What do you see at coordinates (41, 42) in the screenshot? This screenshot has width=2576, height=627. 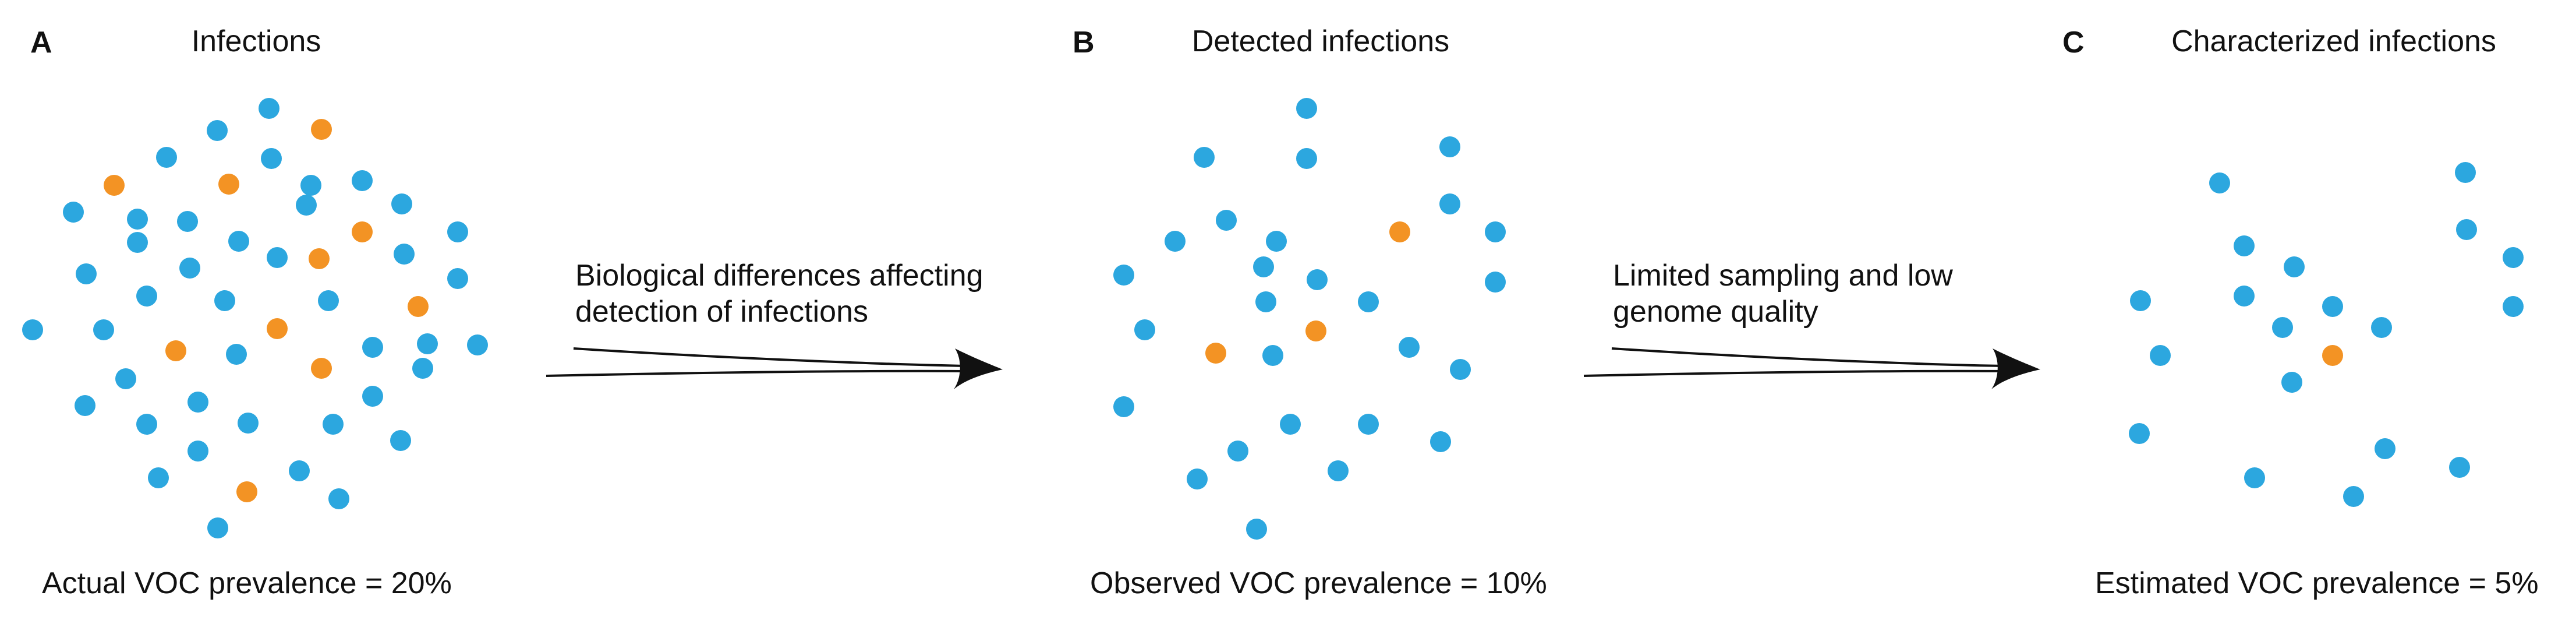 I see `panel-a-letter: A` at bounding box center [41, 42].